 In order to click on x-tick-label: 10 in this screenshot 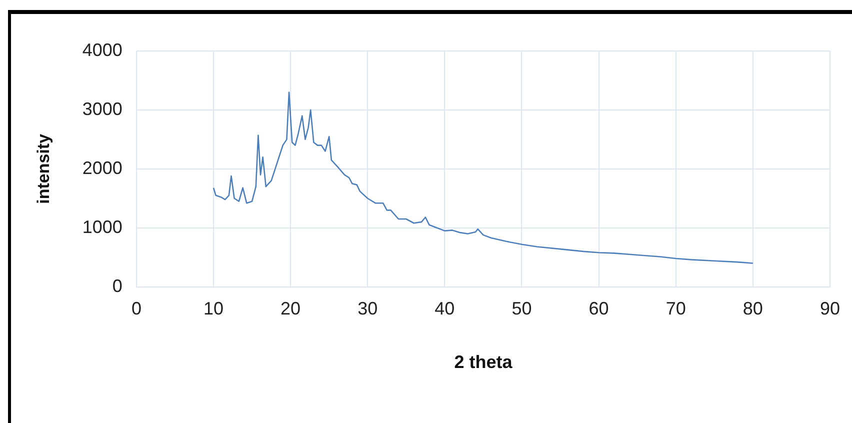, I will do `click(213, 308)`.